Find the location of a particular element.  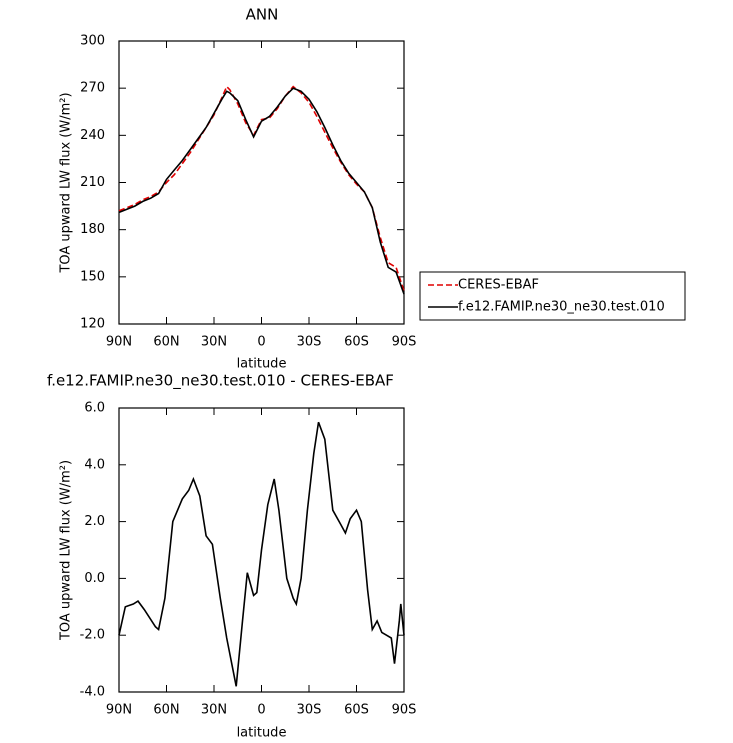

y-tick-label: 180 is located at coordinates (92, 229).